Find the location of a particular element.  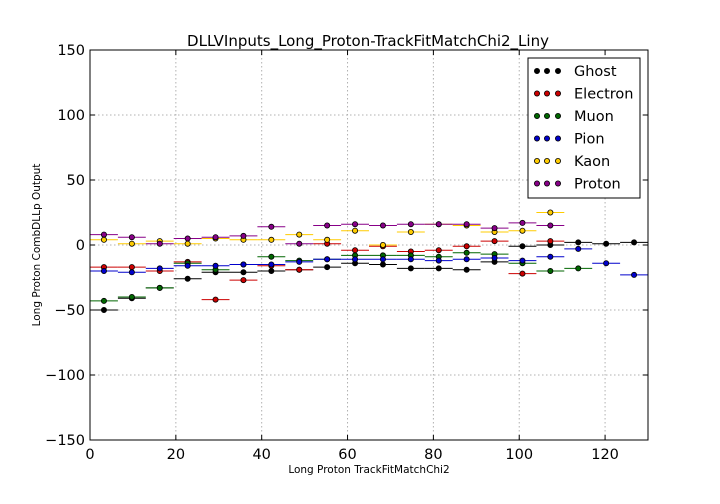

y-tick-label: 50 is located at coordinates (76, 181).